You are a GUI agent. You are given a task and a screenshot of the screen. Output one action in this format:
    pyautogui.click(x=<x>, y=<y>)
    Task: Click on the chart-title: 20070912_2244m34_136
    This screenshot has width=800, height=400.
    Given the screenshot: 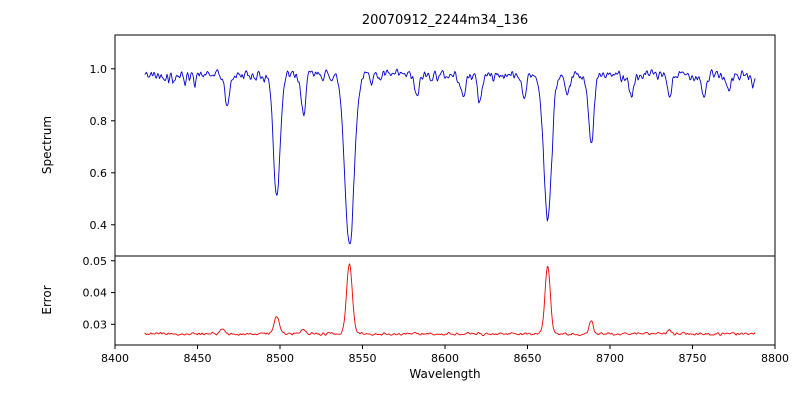 What is the action you would take?
    pyautogui.click(x=445, y=20)
    